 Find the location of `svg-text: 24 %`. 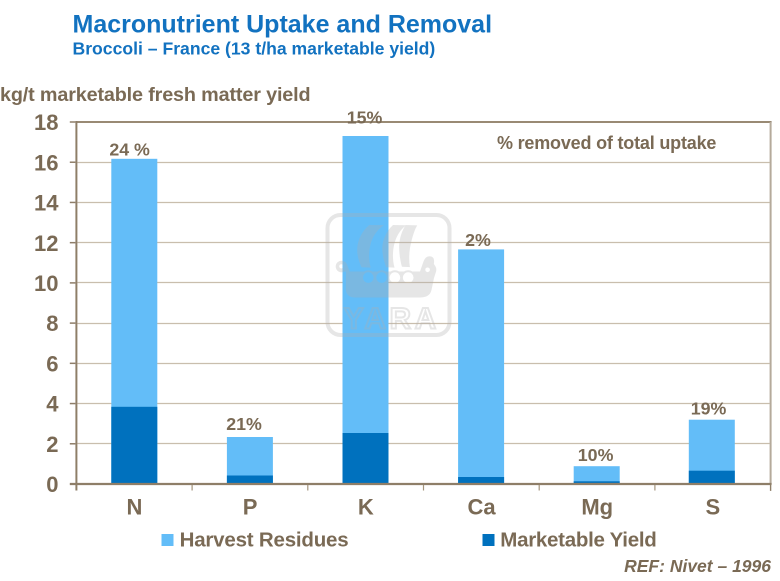

svg-text: 24 % is located at coordinates (129, 149).